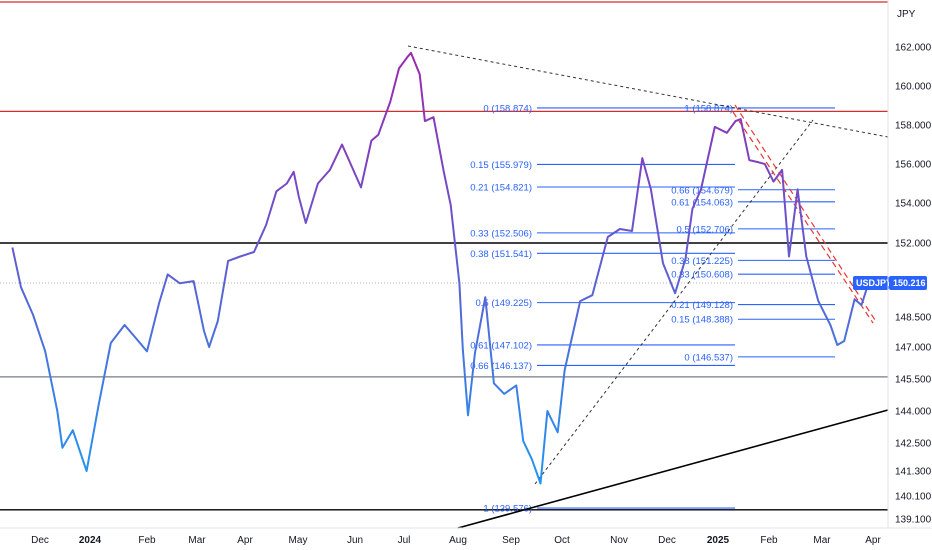 The width and height of the screenshot is (932, 550). I want to click on y-tick-label: 140.100, so click(913, 497).